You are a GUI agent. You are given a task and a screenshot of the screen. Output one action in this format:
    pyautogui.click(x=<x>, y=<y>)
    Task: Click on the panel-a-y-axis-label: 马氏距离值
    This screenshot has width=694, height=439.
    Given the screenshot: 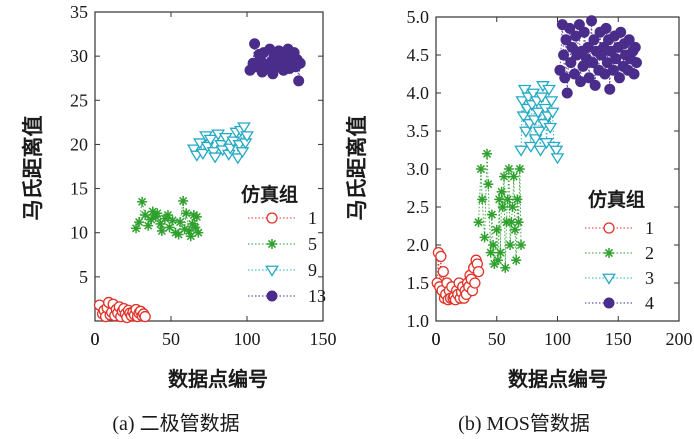 What is the action you would take?
    pyautogui.click(x=33, y=168)
    